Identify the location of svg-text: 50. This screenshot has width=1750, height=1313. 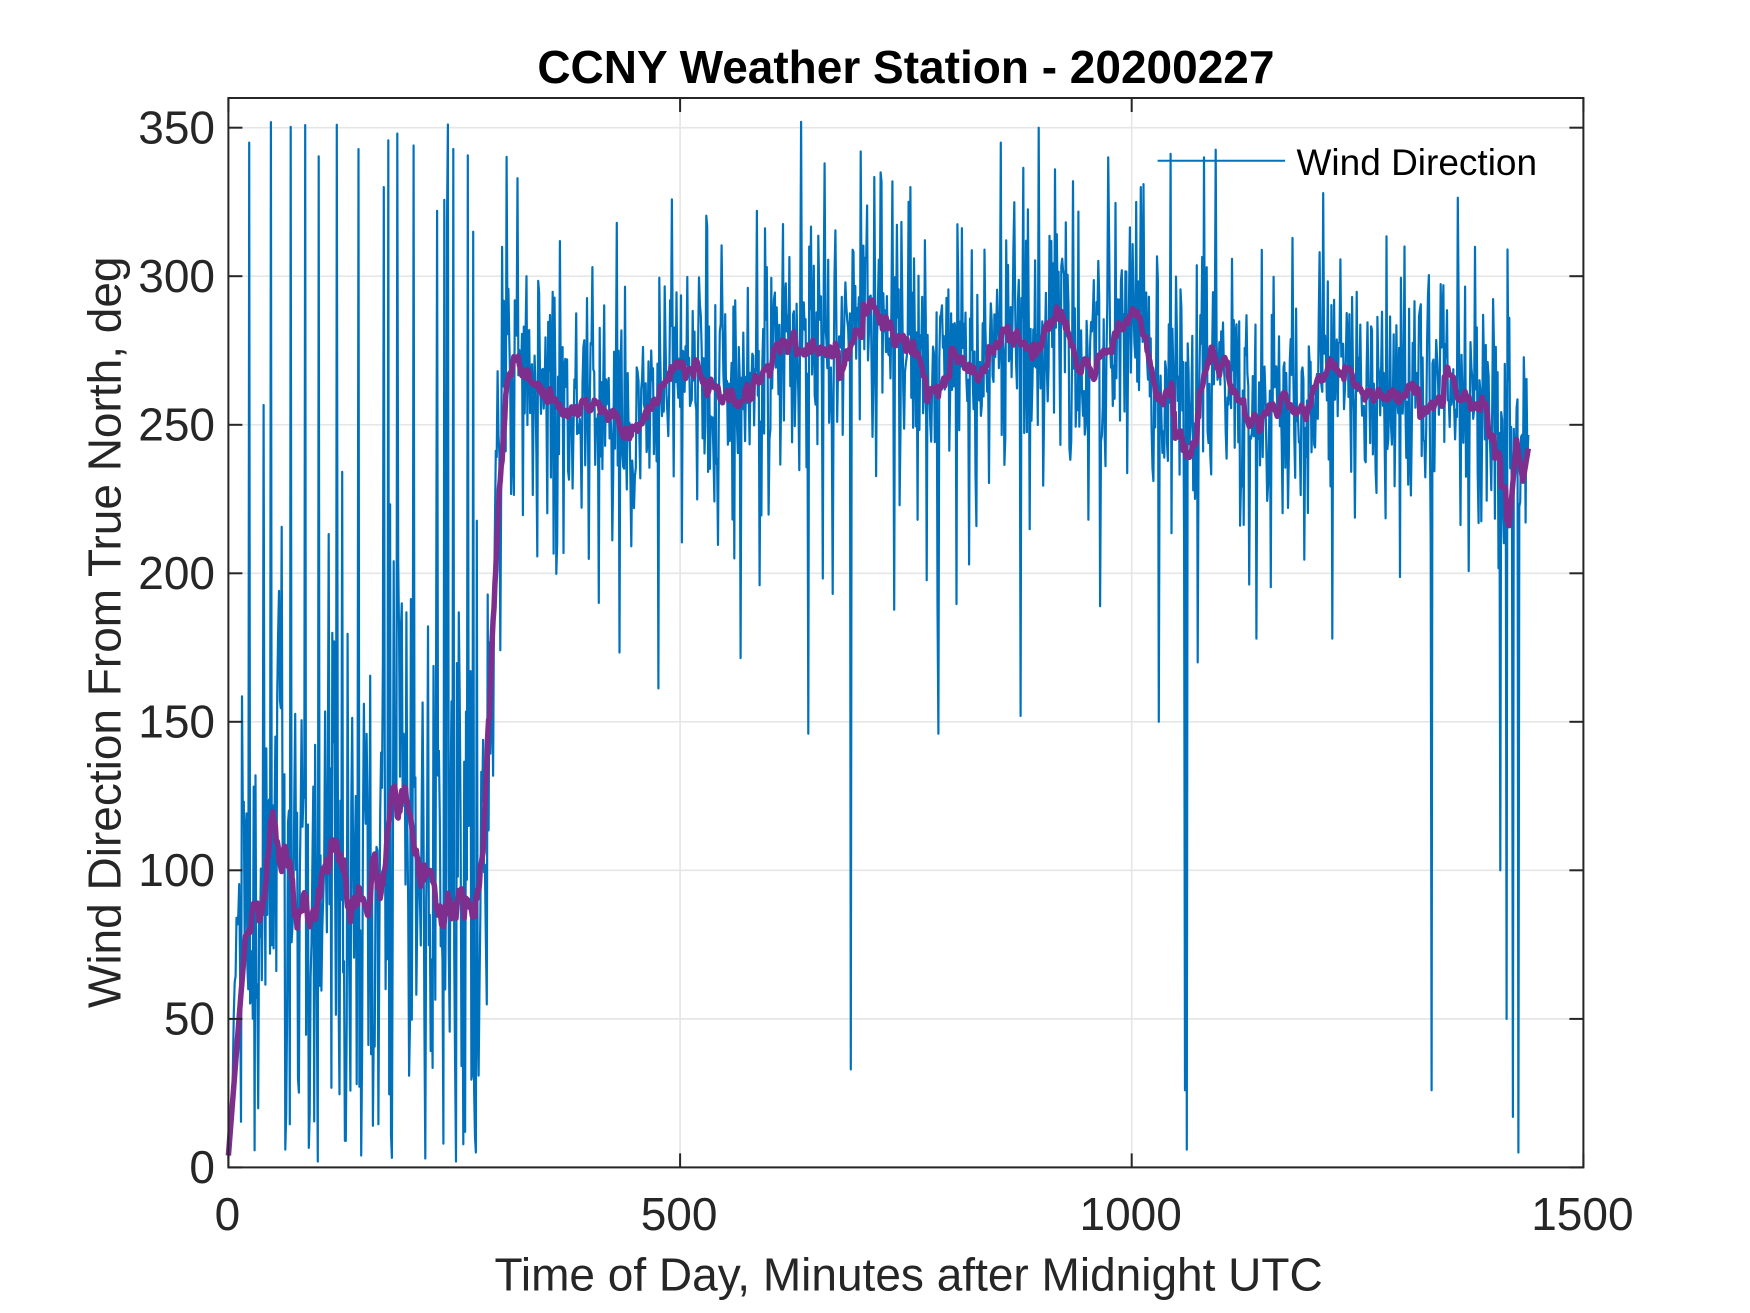
(189, 1019).